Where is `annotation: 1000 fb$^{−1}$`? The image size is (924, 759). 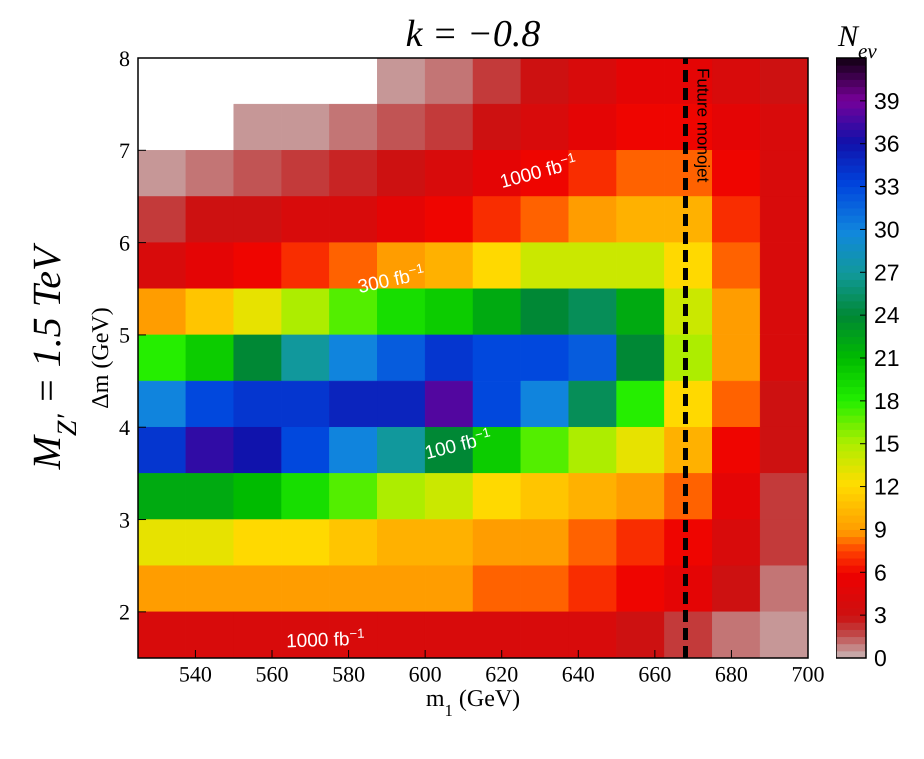
annotation: 1000 fb$^{−1}$ is located at coordinates (325, 638).